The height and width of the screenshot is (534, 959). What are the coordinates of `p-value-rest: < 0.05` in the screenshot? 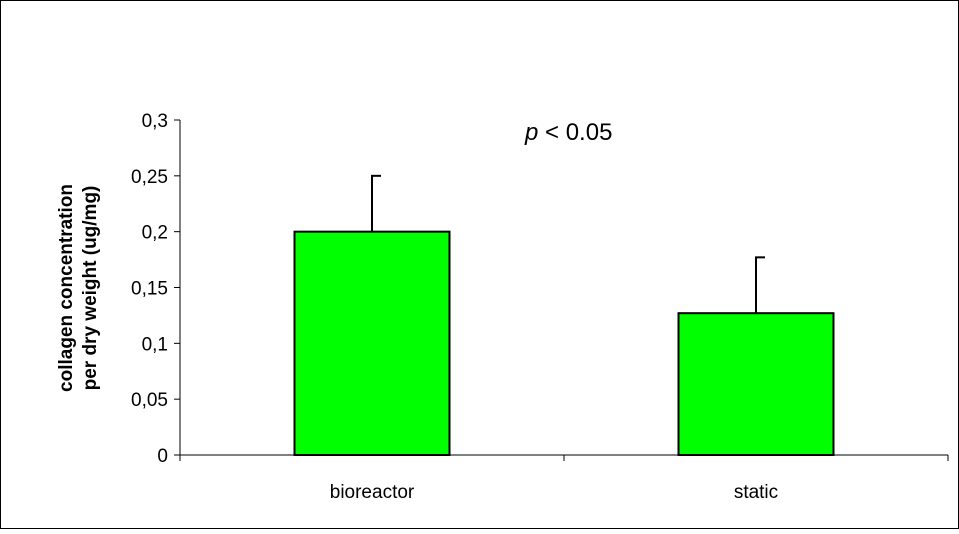 It's located at (575, 132).